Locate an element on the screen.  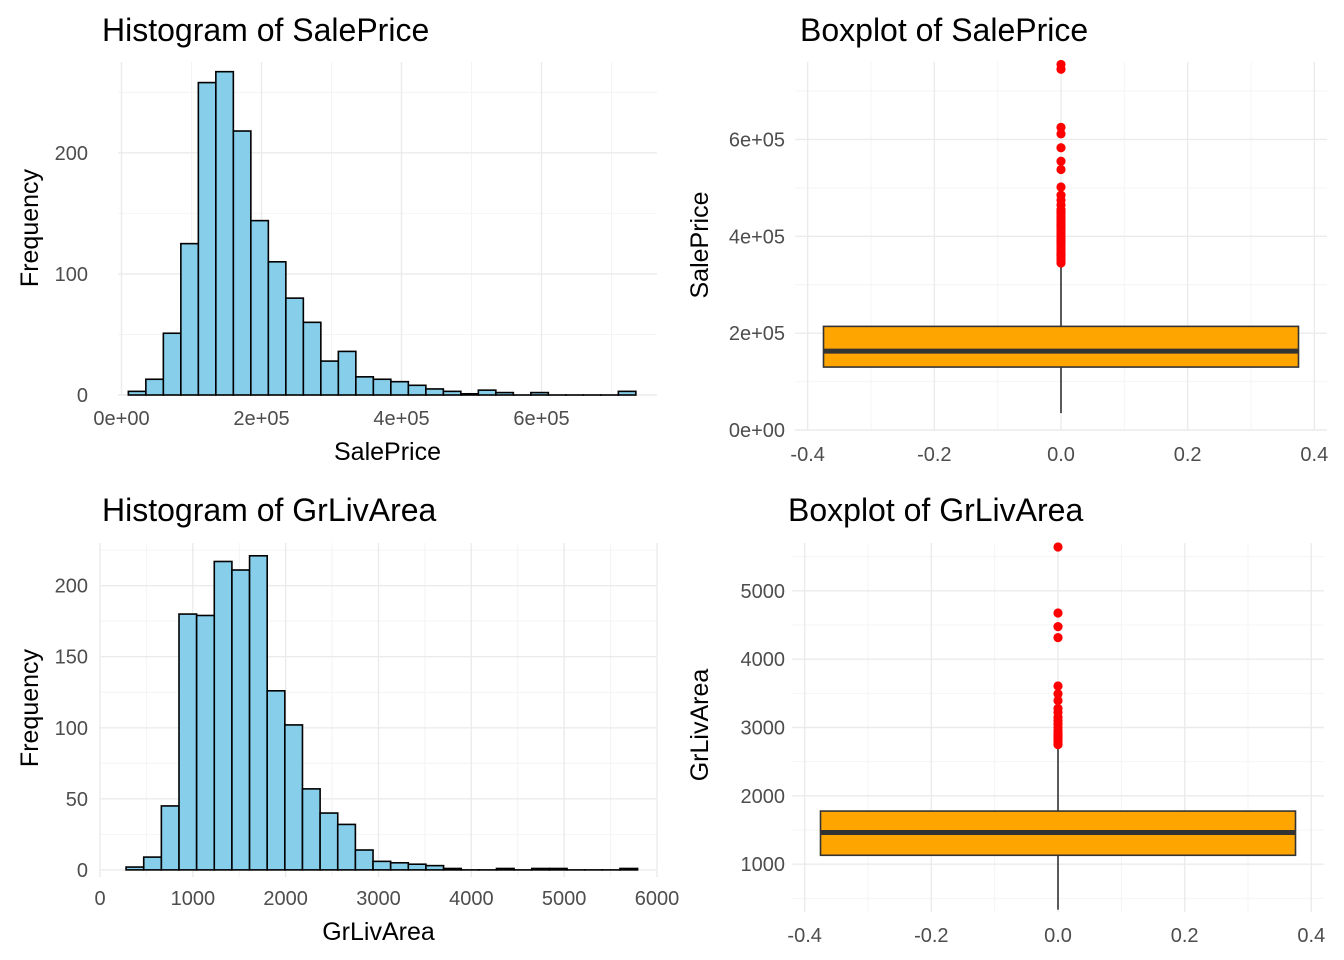
x-tick-label: 0 is located at coordinates (99, 899).